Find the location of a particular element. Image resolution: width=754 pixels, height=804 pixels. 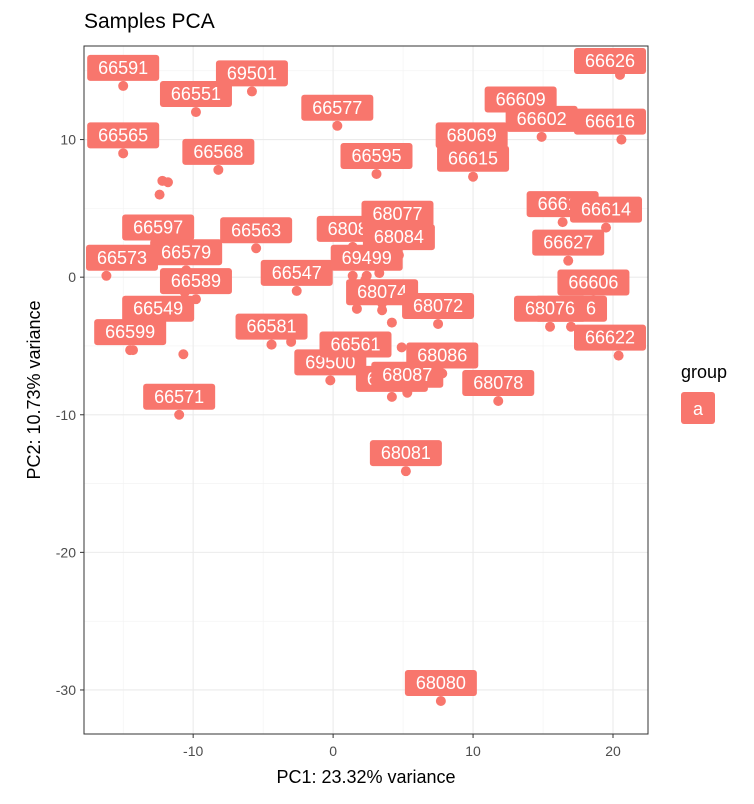

x-tick-label: 20 is located at coordinates (613, 751).